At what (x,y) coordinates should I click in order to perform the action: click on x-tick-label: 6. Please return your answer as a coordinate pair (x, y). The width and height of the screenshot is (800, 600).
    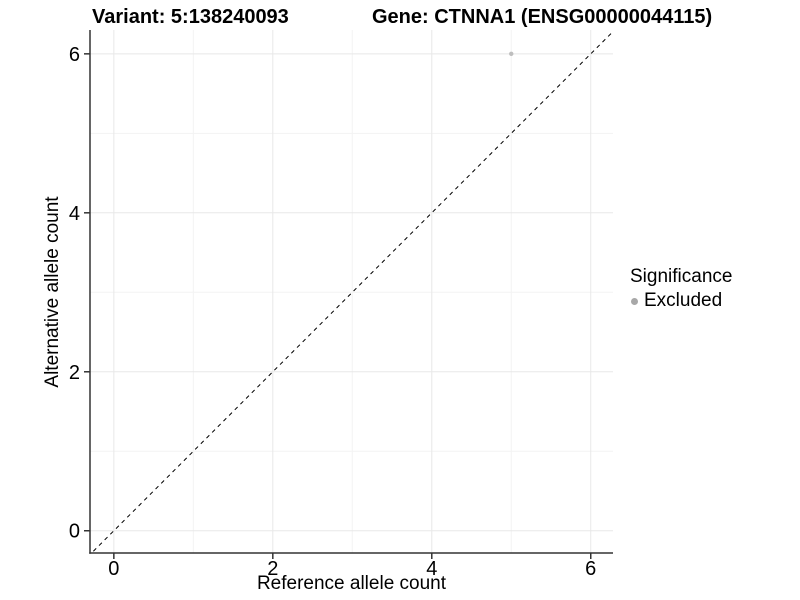
    Looking at the image, I should click on (590, 568).